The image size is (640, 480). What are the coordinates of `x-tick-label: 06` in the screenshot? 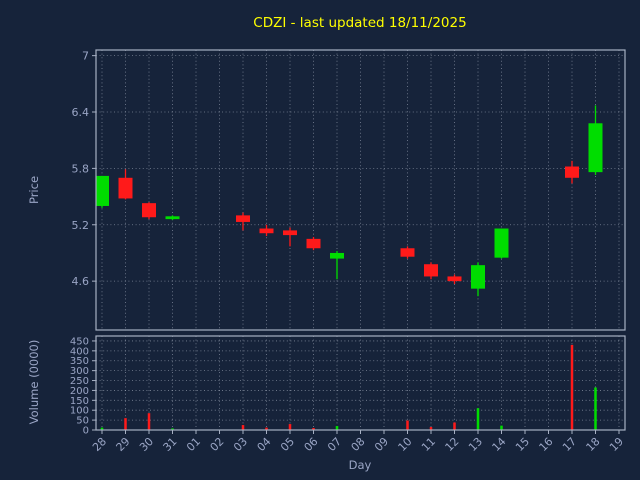 It's located at (311, 444).